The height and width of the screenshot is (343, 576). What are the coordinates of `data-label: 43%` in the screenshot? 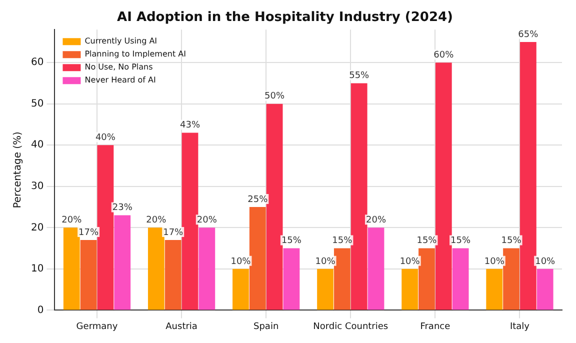 It's located at (190, 125).